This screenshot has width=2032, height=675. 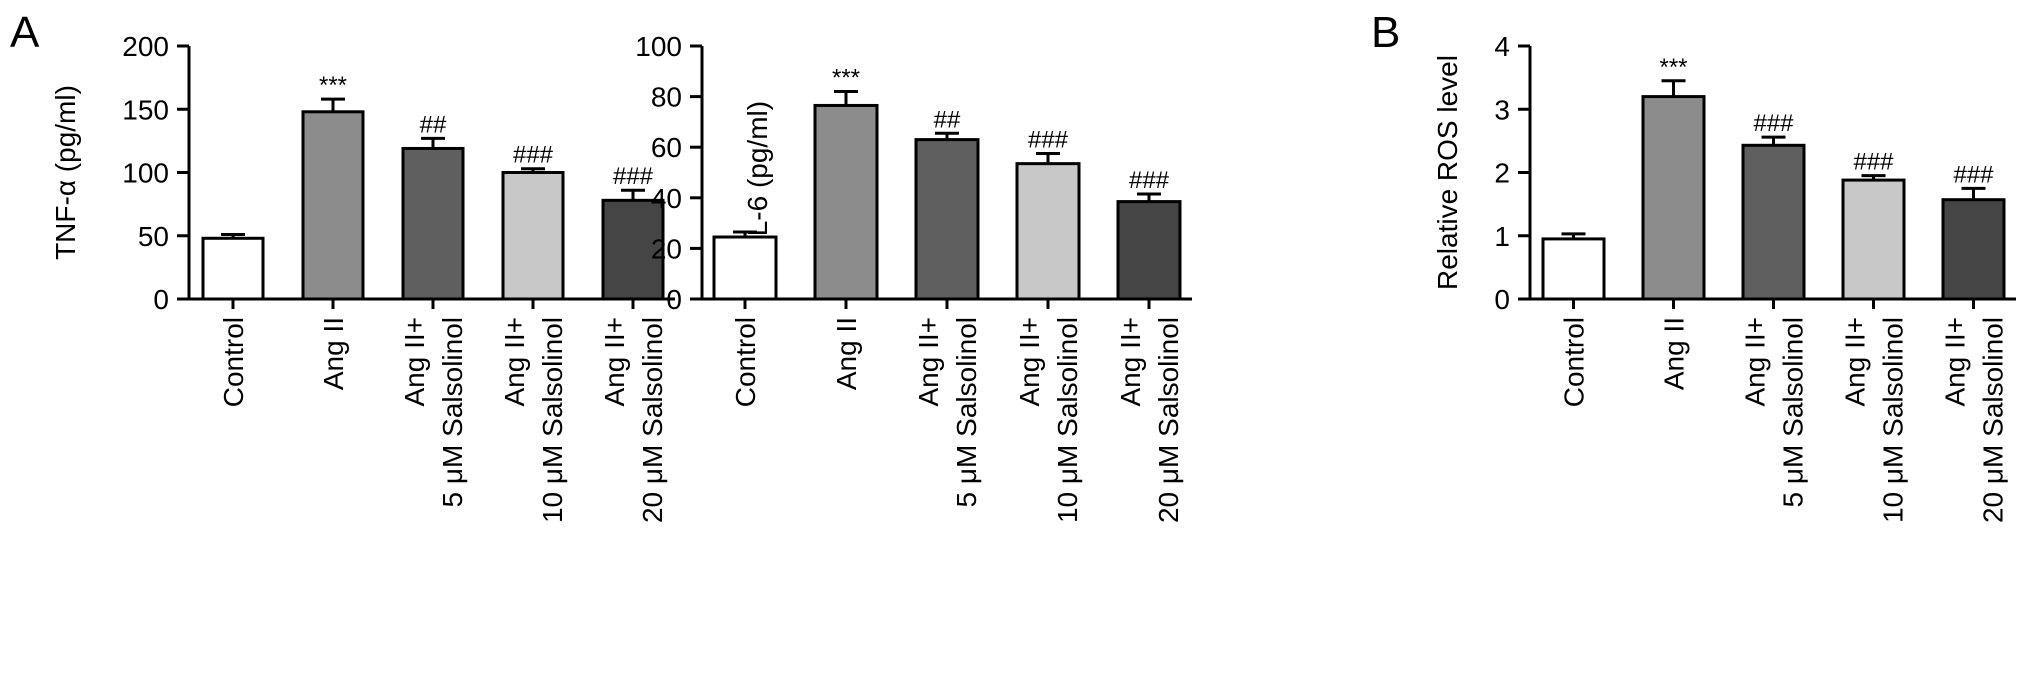 I want to click on y-tick-label: 3, so click(x=1502, y=109).